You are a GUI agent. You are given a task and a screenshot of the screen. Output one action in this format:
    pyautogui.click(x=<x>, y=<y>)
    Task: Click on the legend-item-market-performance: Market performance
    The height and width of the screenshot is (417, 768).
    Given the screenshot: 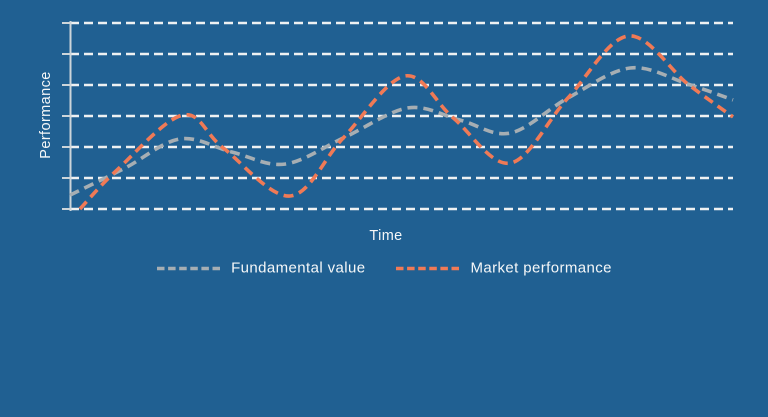 What is the action you would take?
    pyautogui.click(x=503, y=268)
    